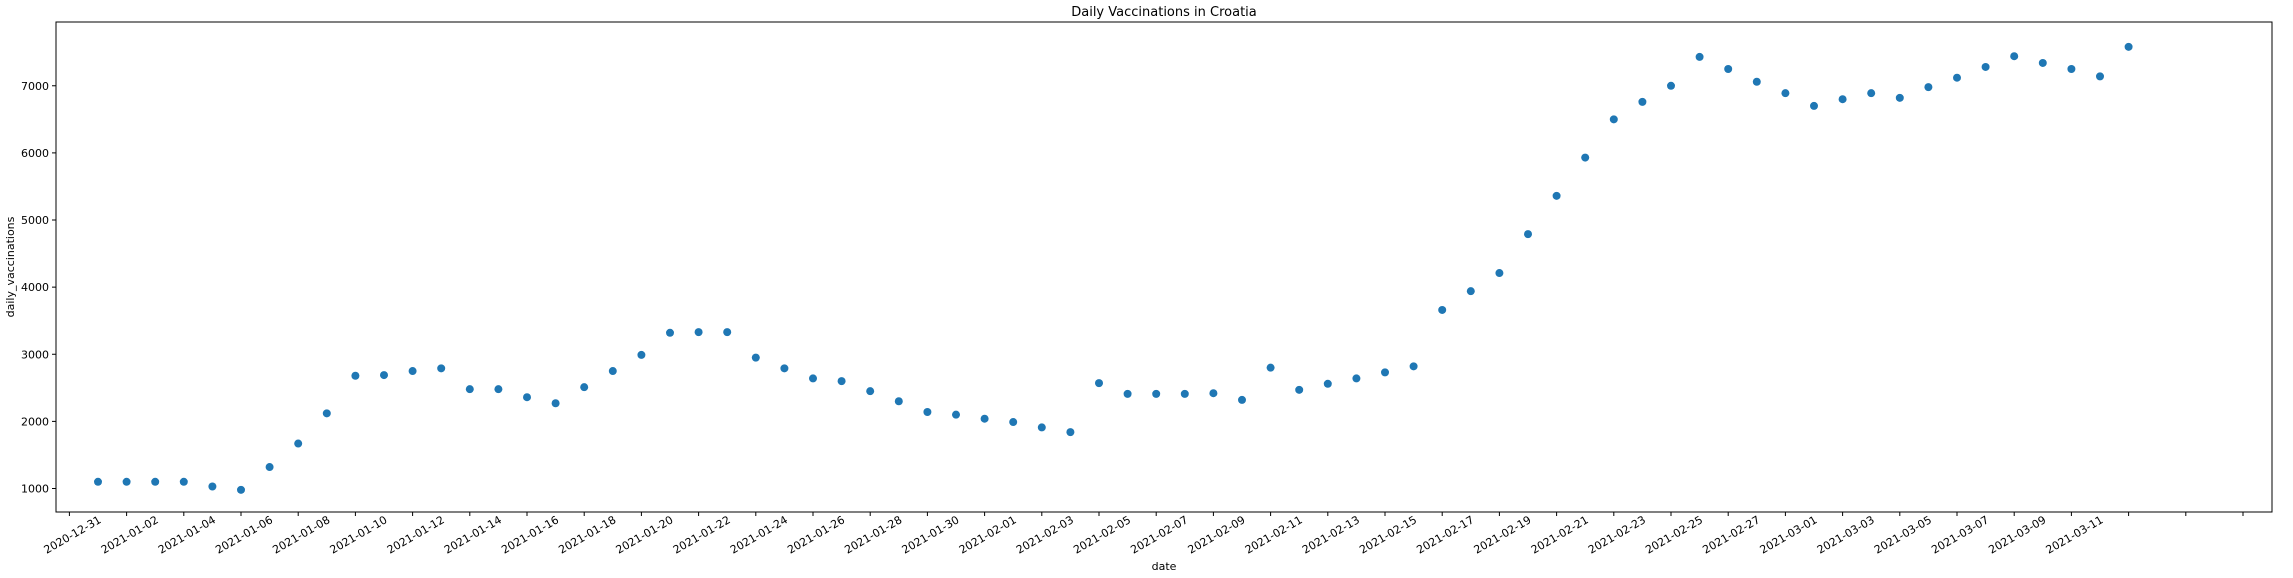  I want to click on x-tick-label: 2021-01-04, so click(187, 534).